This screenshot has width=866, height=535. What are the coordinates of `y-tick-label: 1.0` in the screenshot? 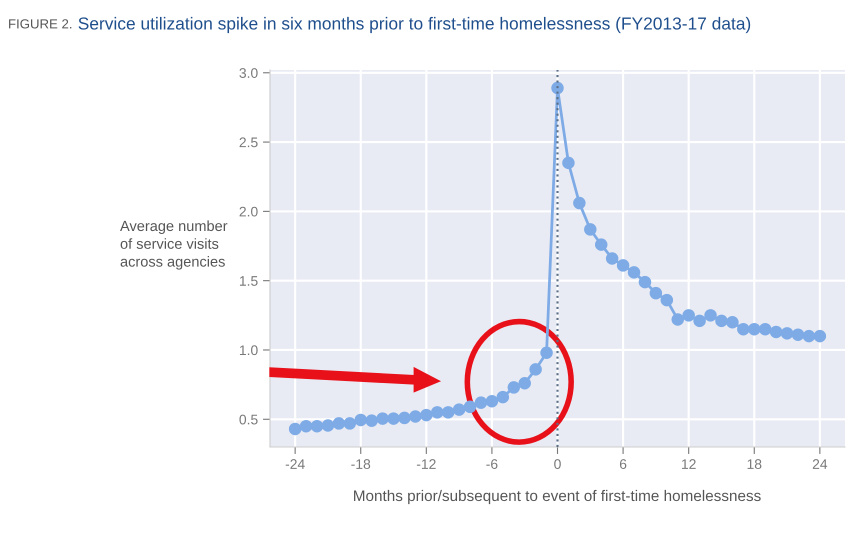 It's located at (249, 350).